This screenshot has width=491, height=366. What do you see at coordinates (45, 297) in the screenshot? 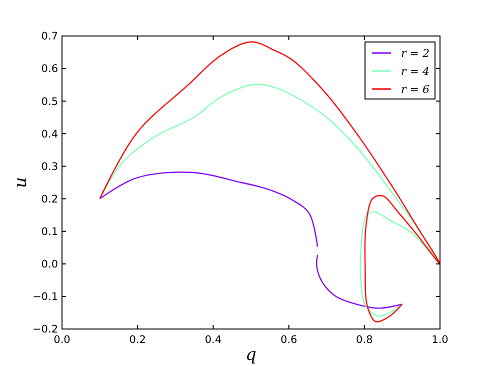
I see `y-tick-label: −0.1` at bounding box center [45, 297].